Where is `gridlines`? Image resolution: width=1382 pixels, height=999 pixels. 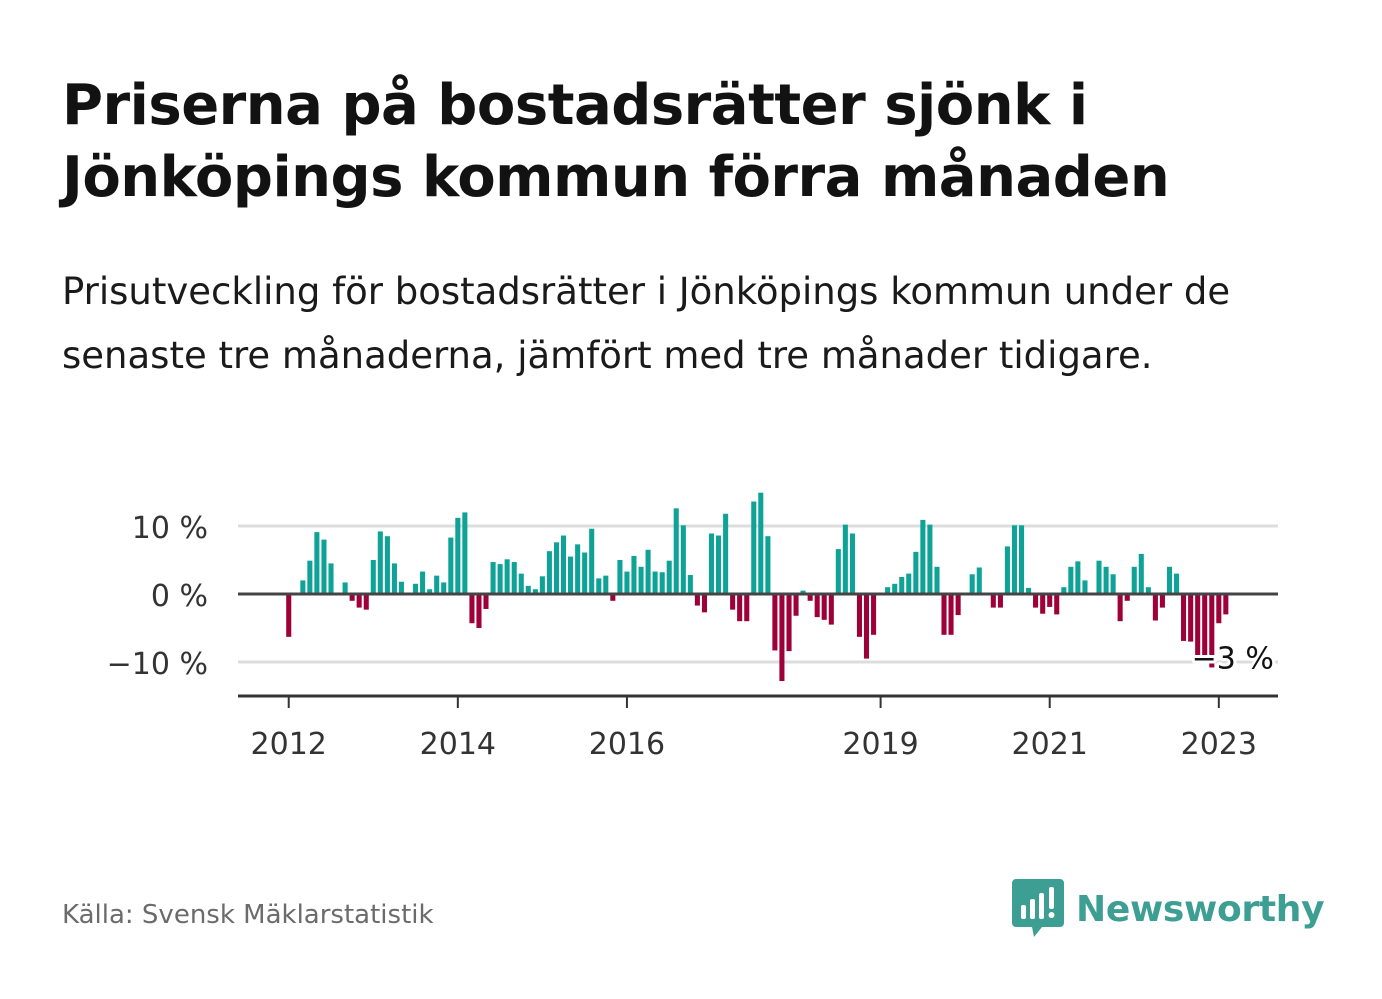
gridlines is located at coordinates (758, 594).